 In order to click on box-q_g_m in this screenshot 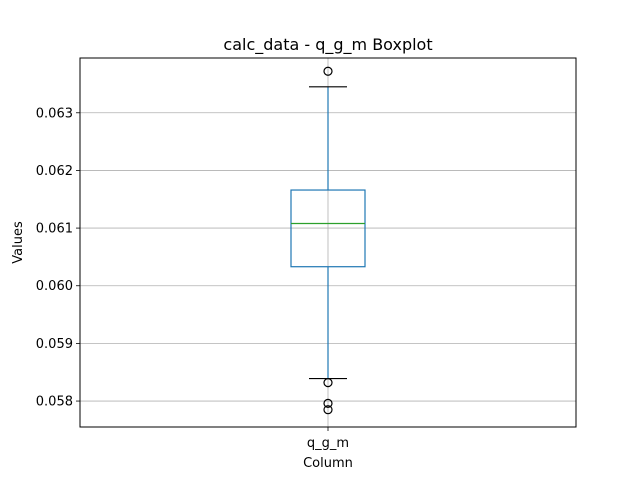, I will do `click(328, 240)`.